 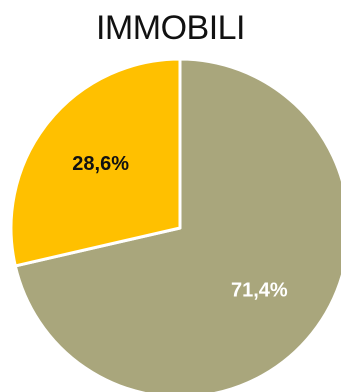 I want to click on chart-title: IMMOBILI, so click(x=170, y=28).